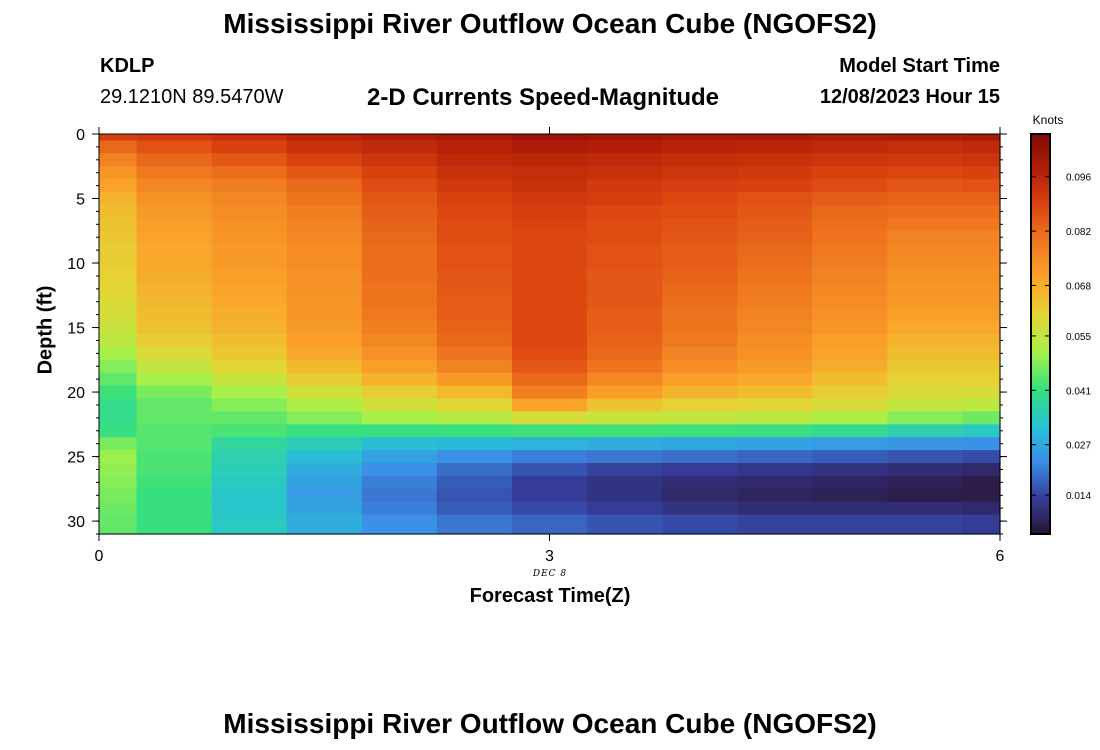 This screenshot has width=1100, height=750. What do you see at coordinates (543, 97) in the screenshot?
I see `chart-subtitle: 2-D Currents Speed-Magnitude` at bounding box center [543, 97].